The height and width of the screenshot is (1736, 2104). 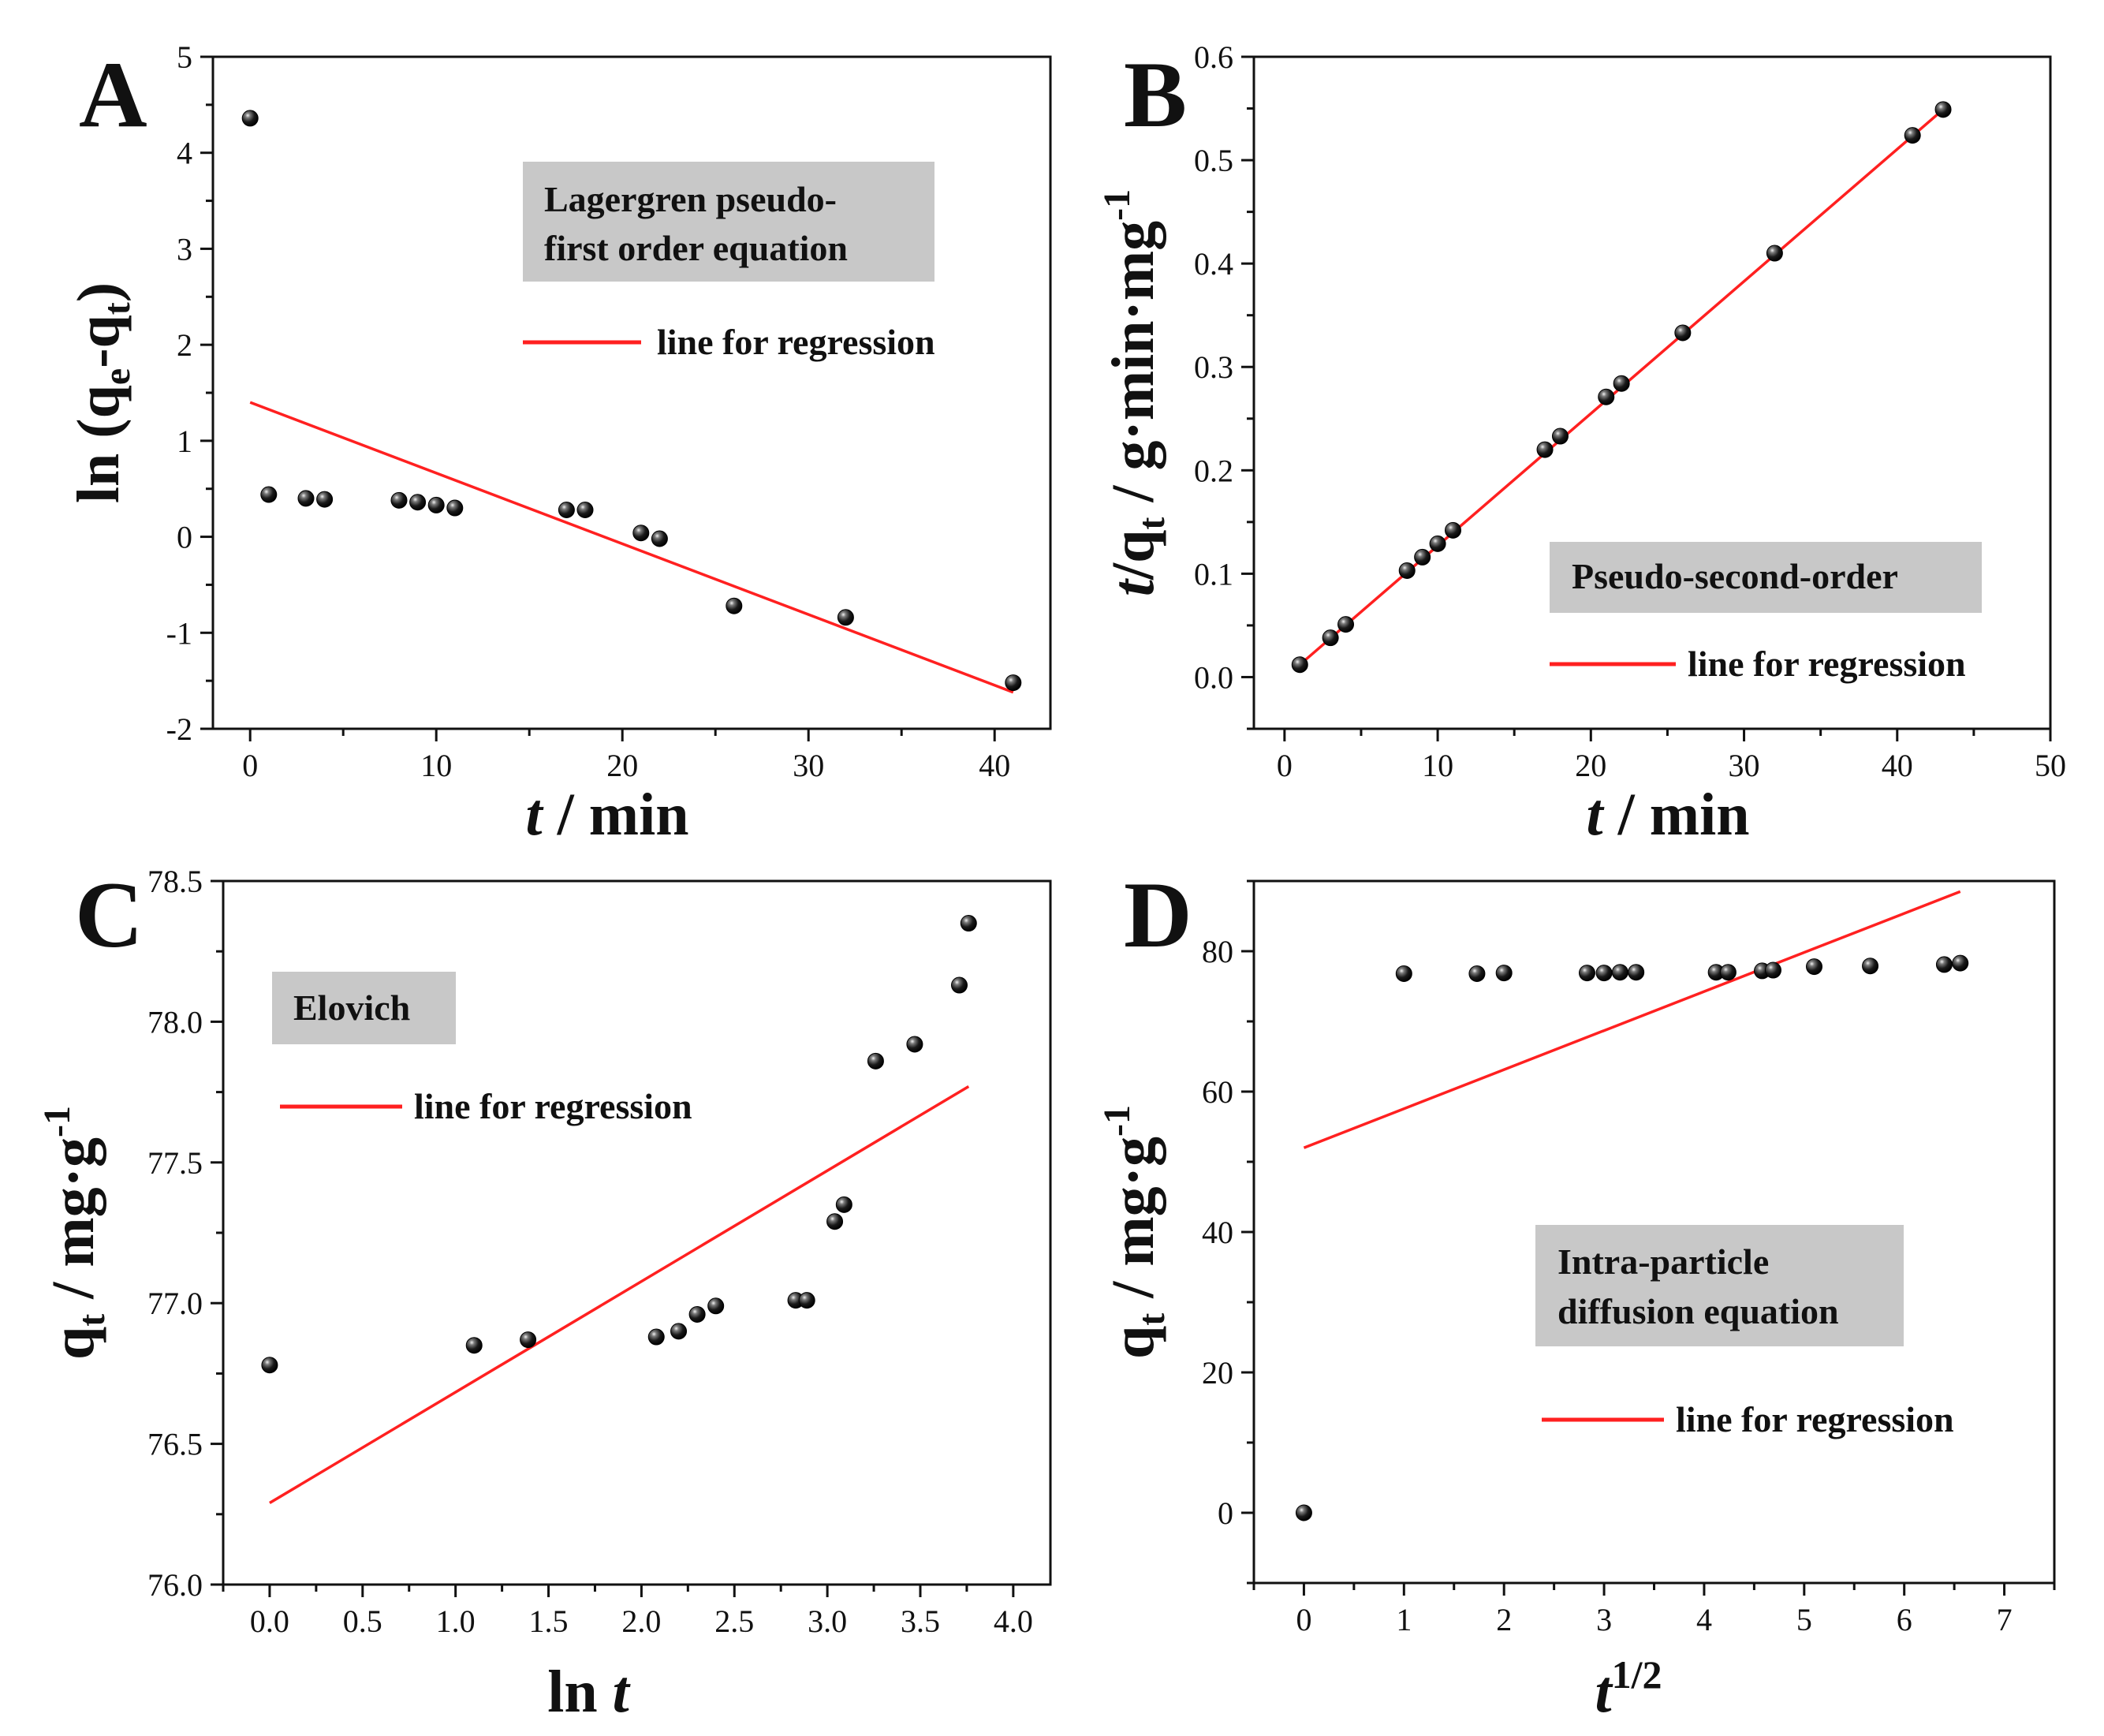 What do you see at coordinates (696, 248) in the screenshot?
I see `annotation-text: first order equation` at bounding box center [696, 248].